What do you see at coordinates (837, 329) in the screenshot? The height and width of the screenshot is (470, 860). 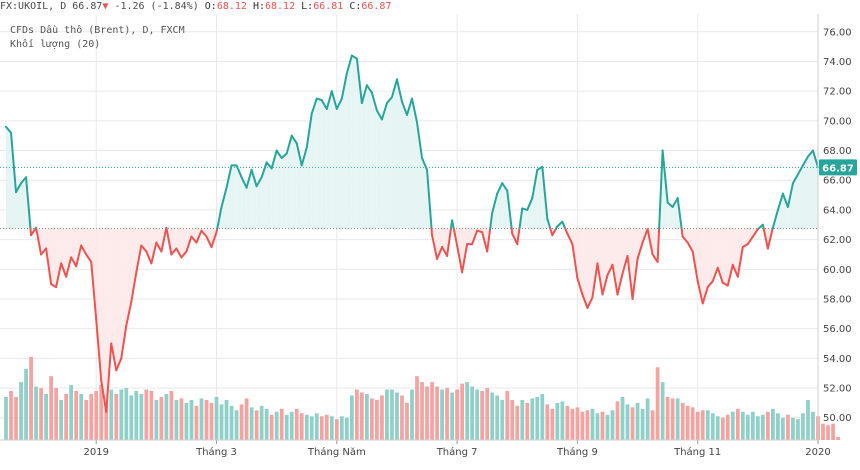 I see `y-tick-label: 56.00` at bounding box center [837, 329].